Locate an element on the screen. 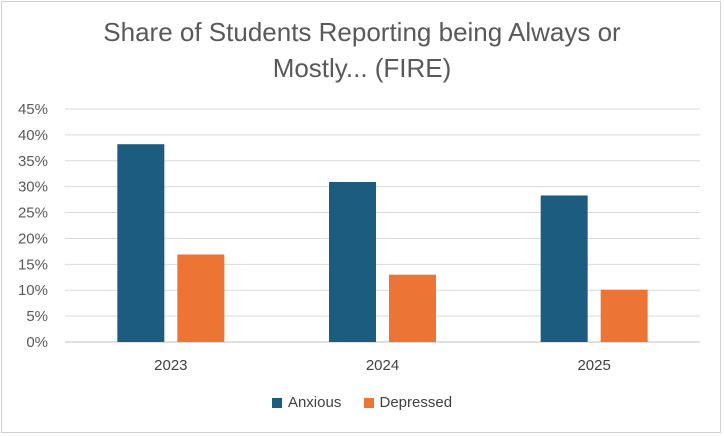 This screenshot has width=724, height=436. legend-swatch-anxious is located at coordinates (276, 402).